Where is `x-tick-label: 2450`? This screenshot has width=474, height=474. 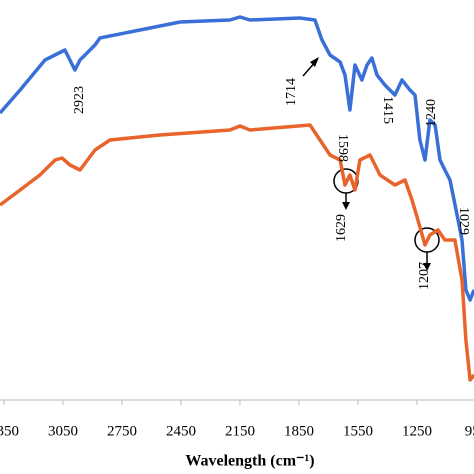 x-tick-label: 2450 is located at coordinates (181, 431).